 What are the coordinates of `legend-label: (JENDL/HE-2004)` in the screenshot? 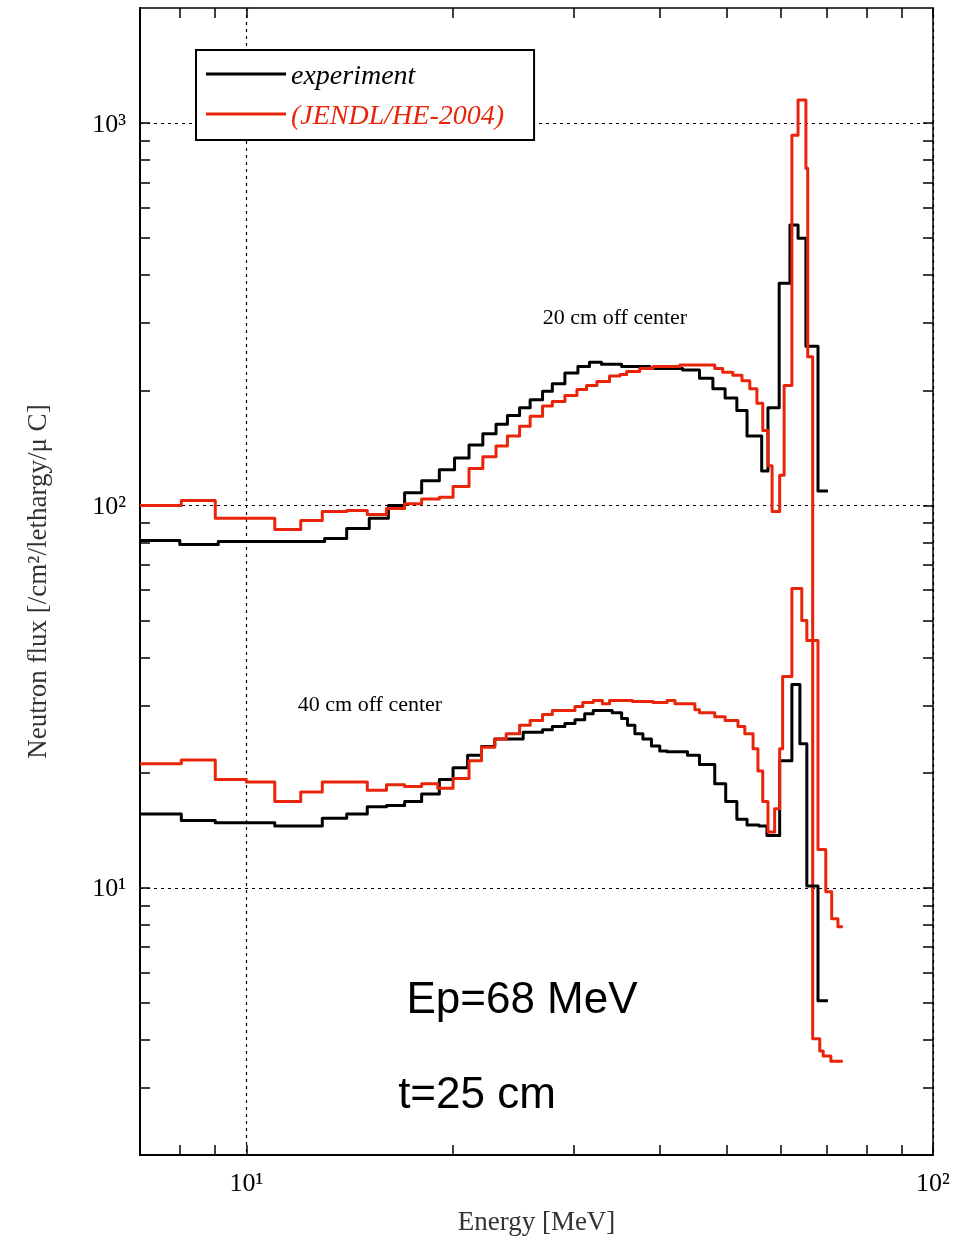 It's located at (398, 114).